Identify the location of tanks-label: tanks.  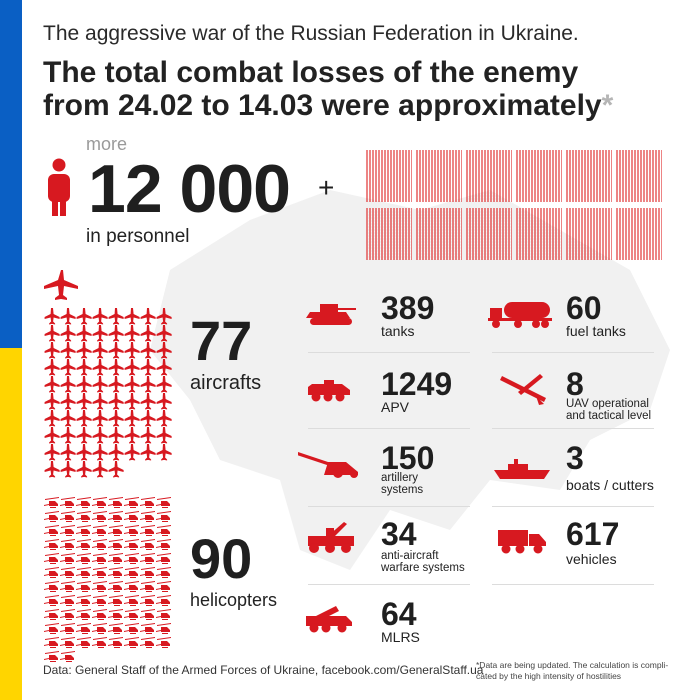
(398, 331).